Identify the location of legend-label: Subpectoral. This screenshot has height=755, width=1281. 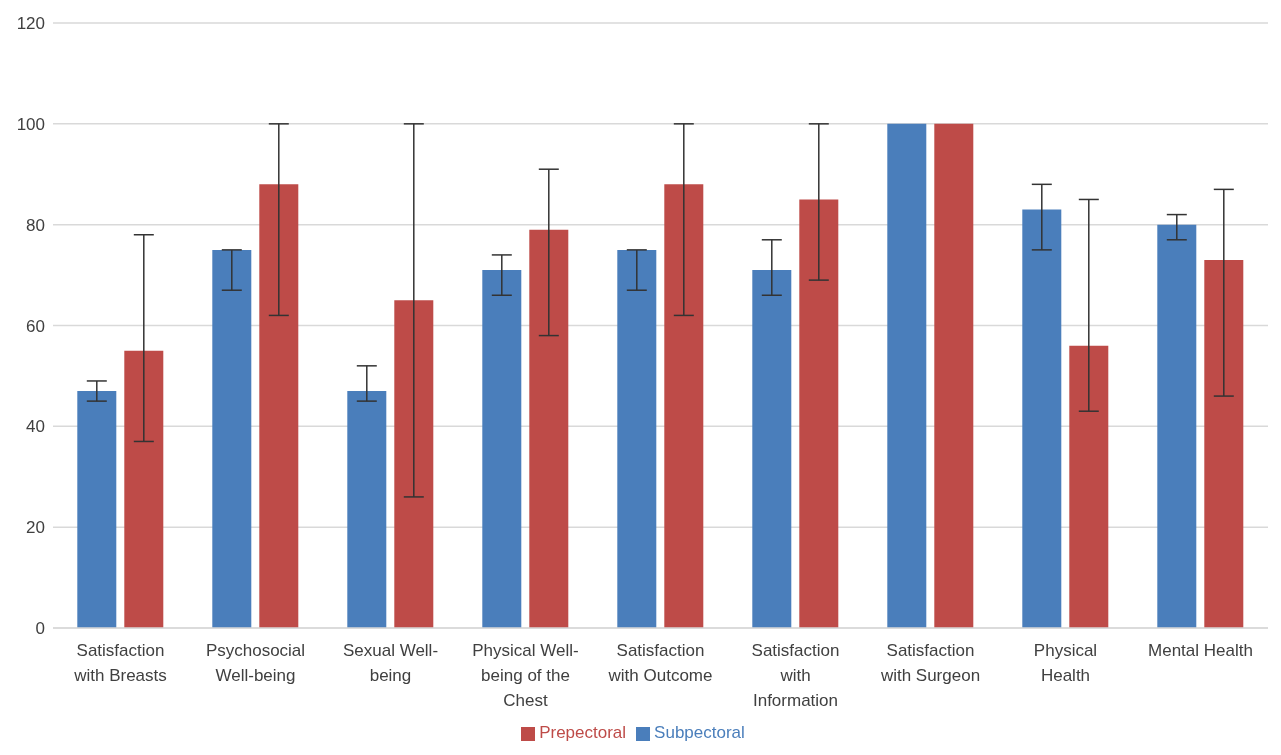
(699, 732).